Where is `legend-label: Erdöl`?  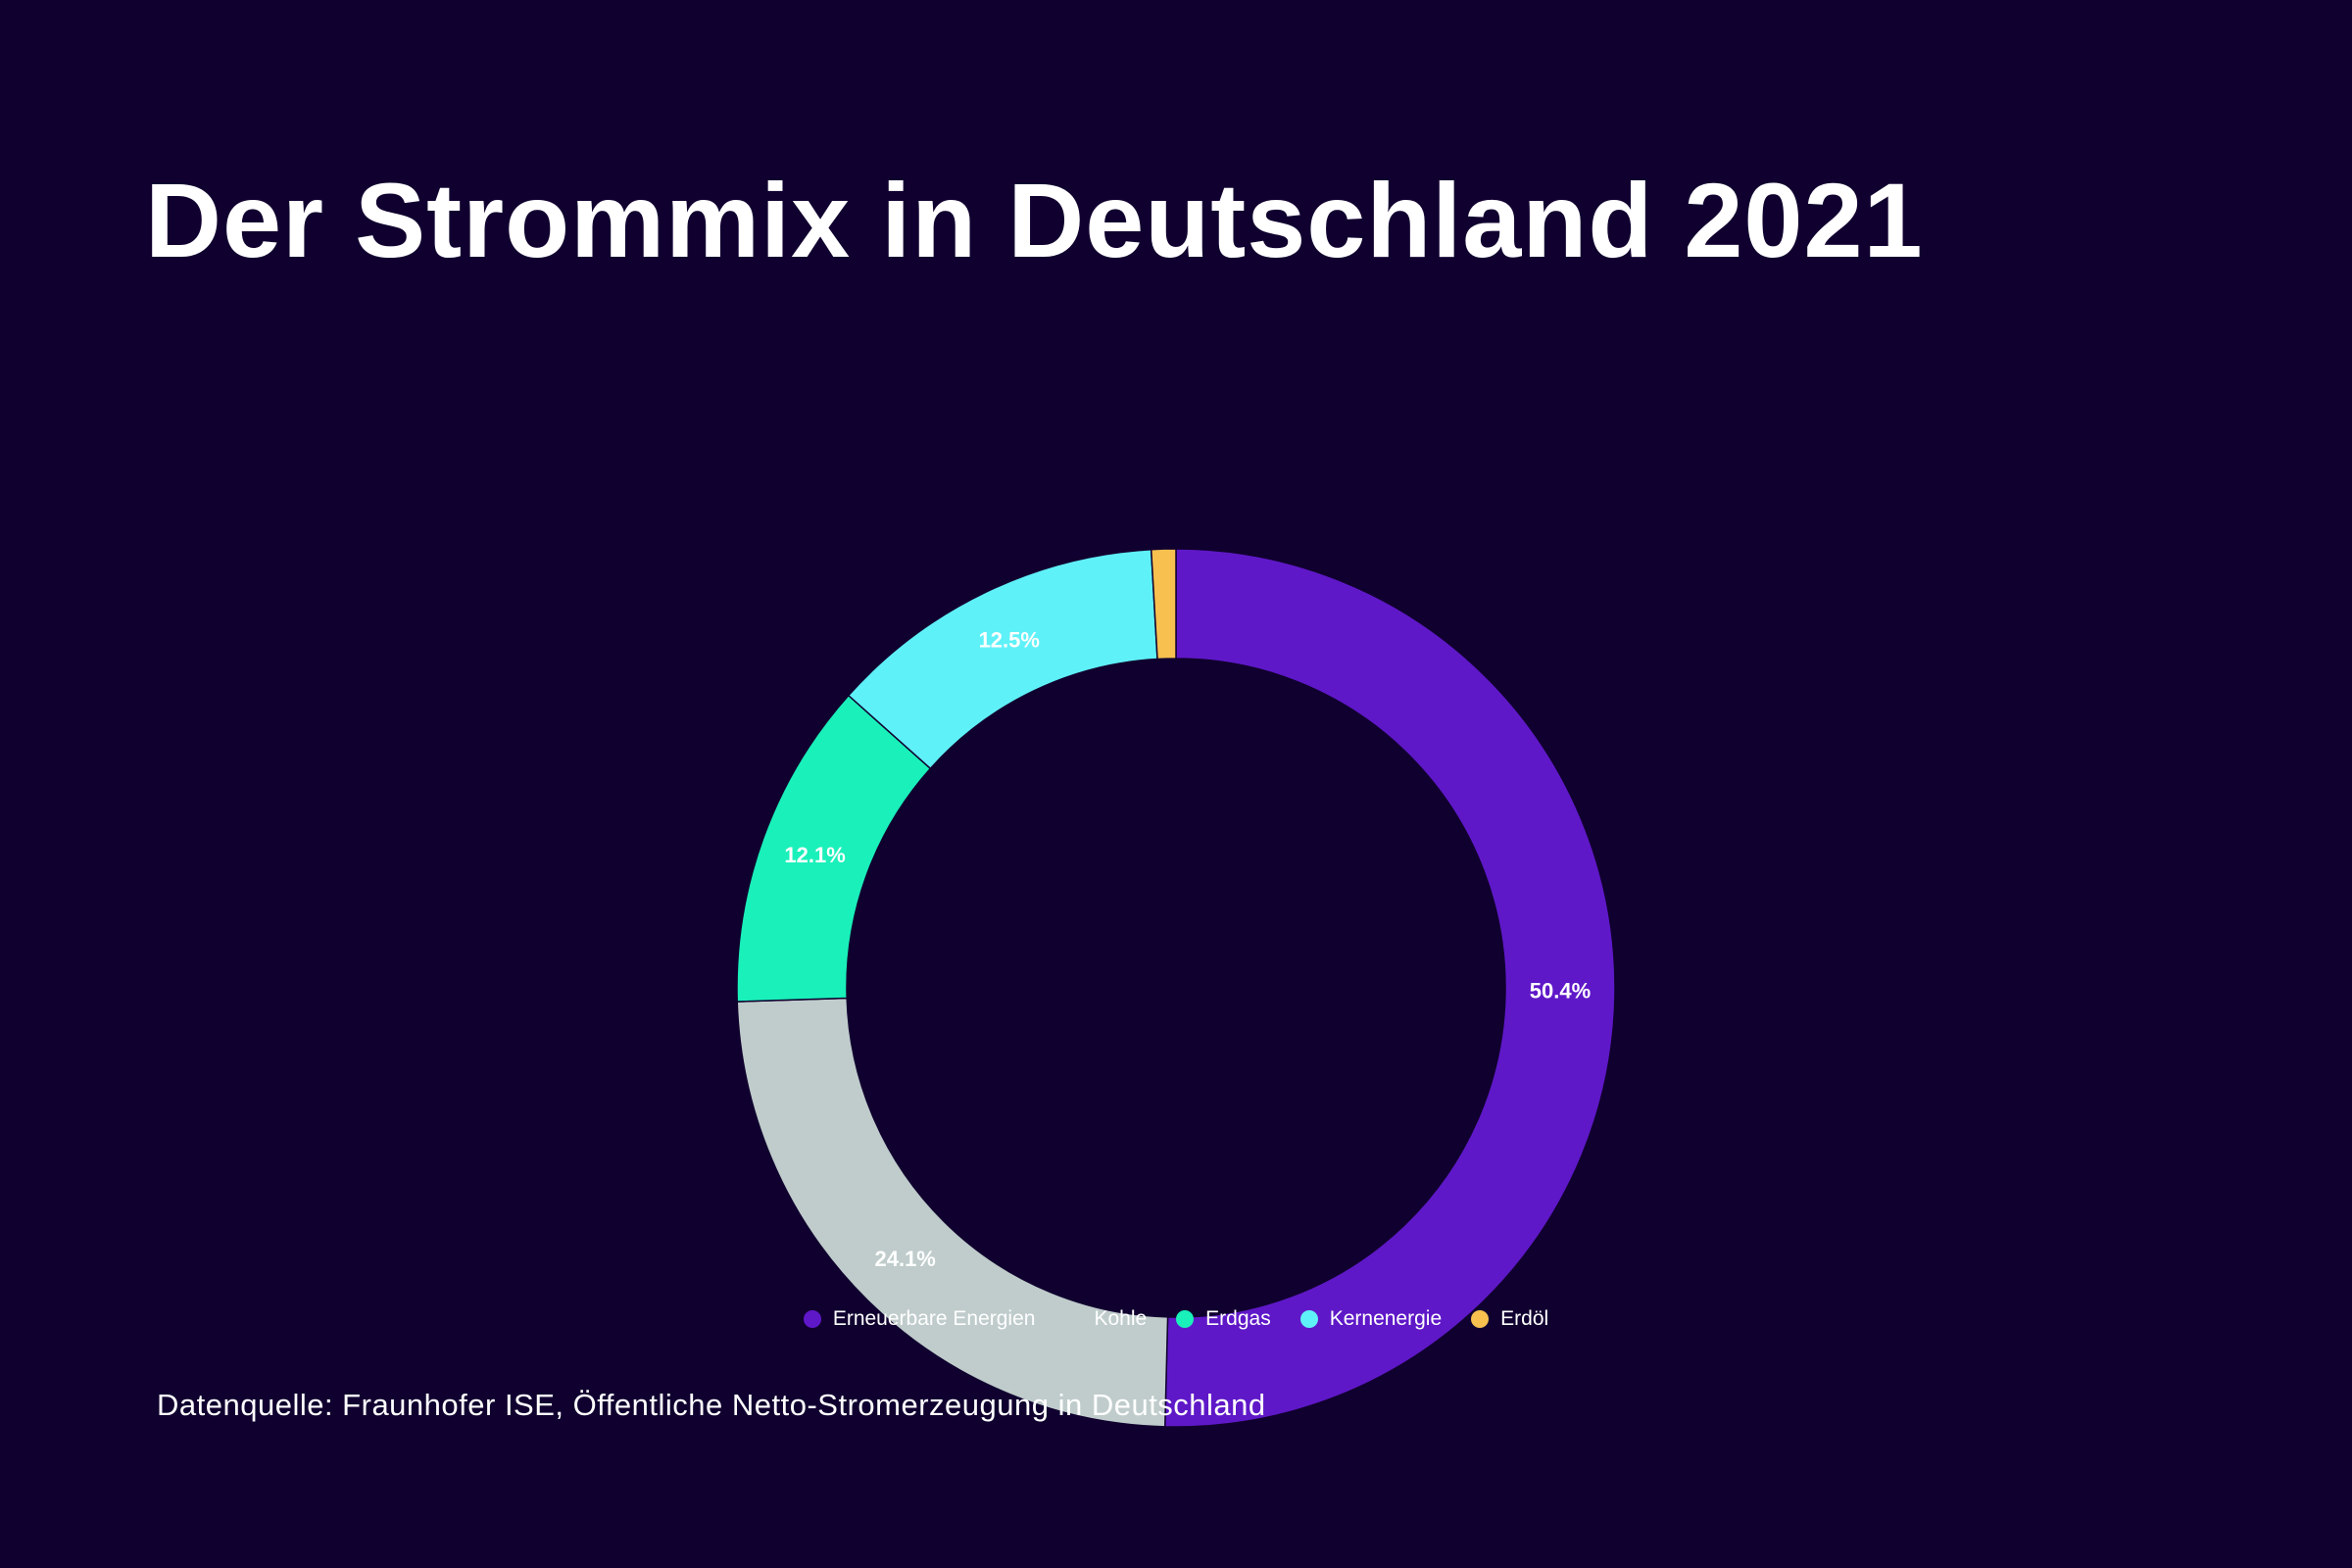 legend-label: Erdöl is located at coordinates (1524, 1318).